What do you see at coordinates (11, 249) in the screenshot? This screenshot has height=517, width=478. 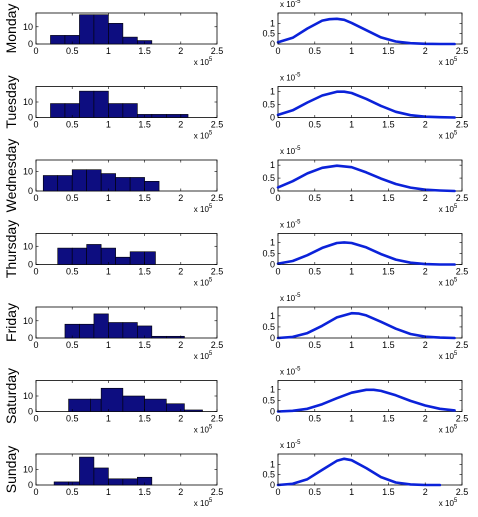 I see `day-label: Thursday` at bounding box center [11, 249].